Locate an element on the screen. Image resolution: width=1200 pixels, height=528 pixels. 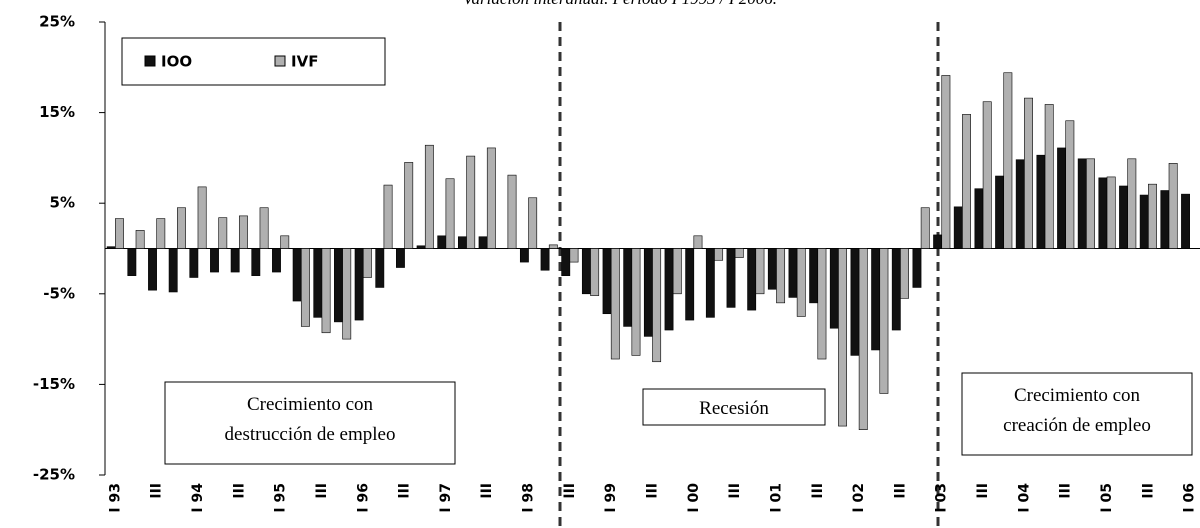
x-tick-label: I 04 is located at coordinates (1024, 498).